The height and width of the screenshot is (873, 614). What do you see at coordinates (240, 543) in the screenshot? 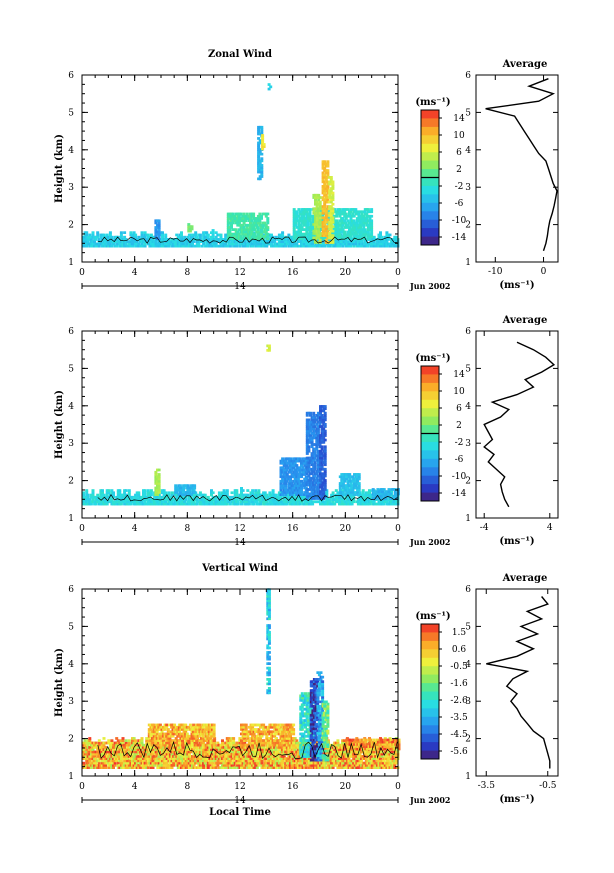
I see `day-label: 14` at bounding box center [240, 543].